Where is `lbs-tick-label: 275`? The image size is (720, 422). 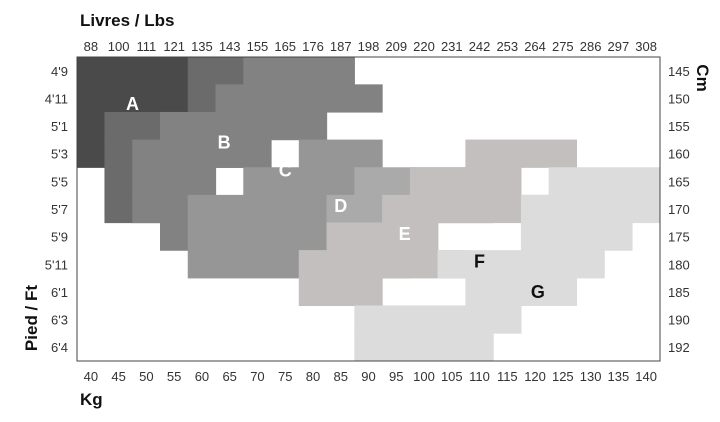 lbs-tick-label: 275 is located at coordinates (563, 46).